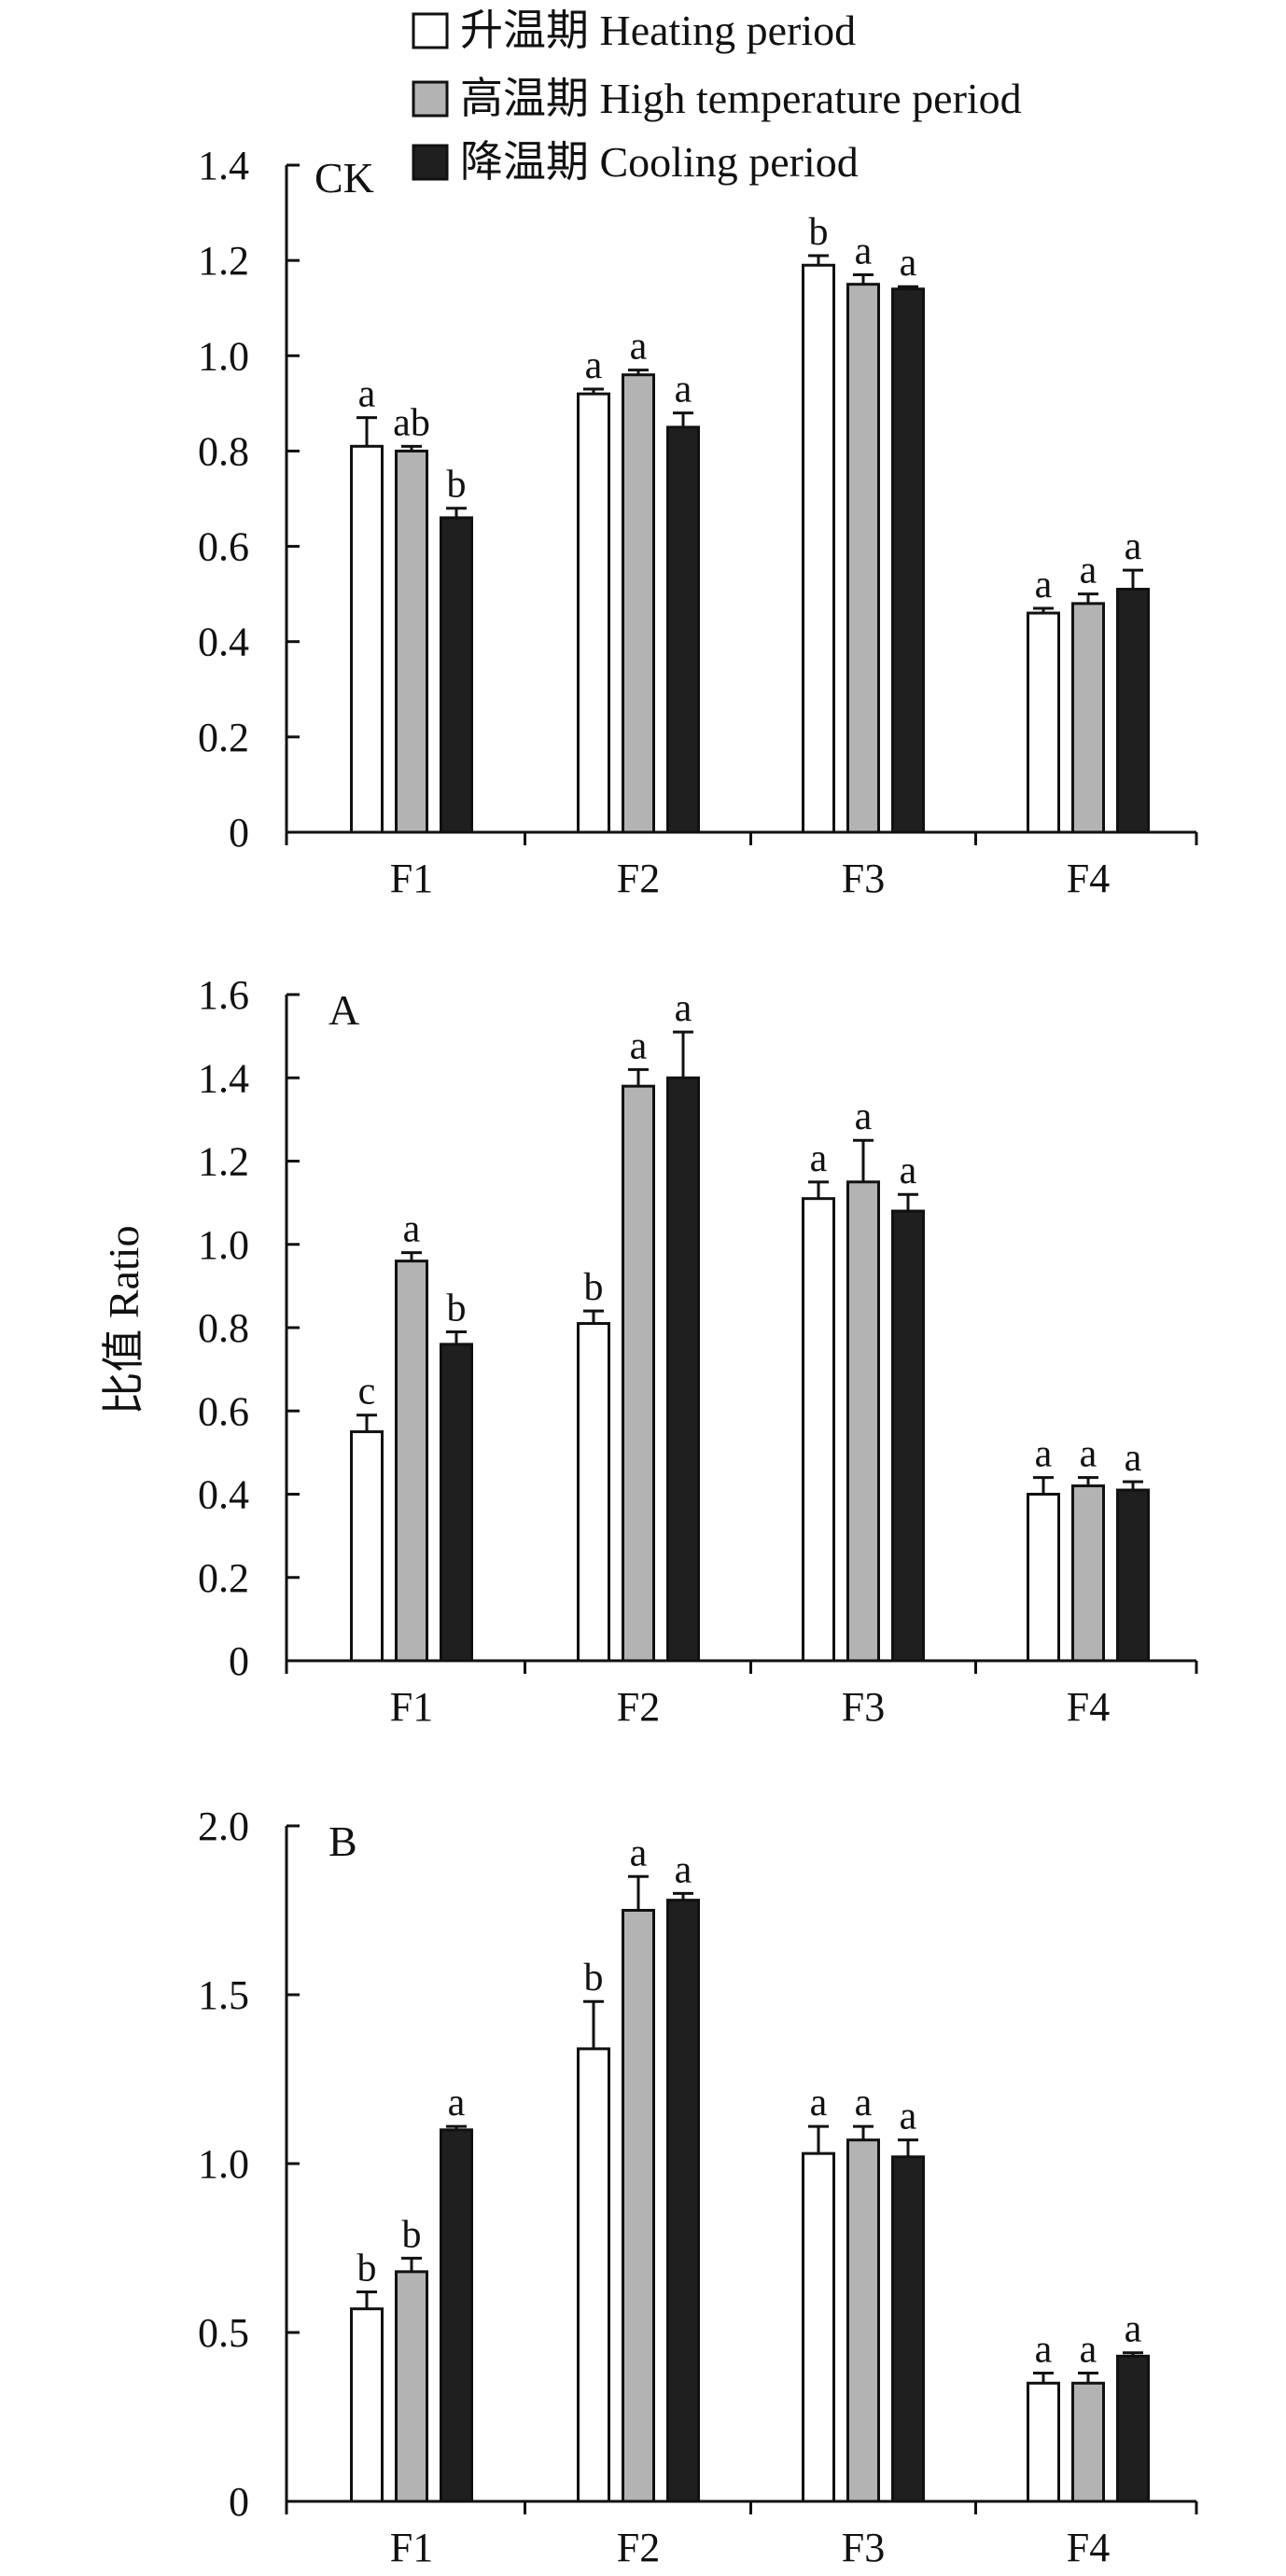 The width and height of the screenshot is (1286, 2576). What do you see at coordinates (431, 99) in the screenshot?
I see `legend-swatch-high-temperature` at bounding box center [431, 99].